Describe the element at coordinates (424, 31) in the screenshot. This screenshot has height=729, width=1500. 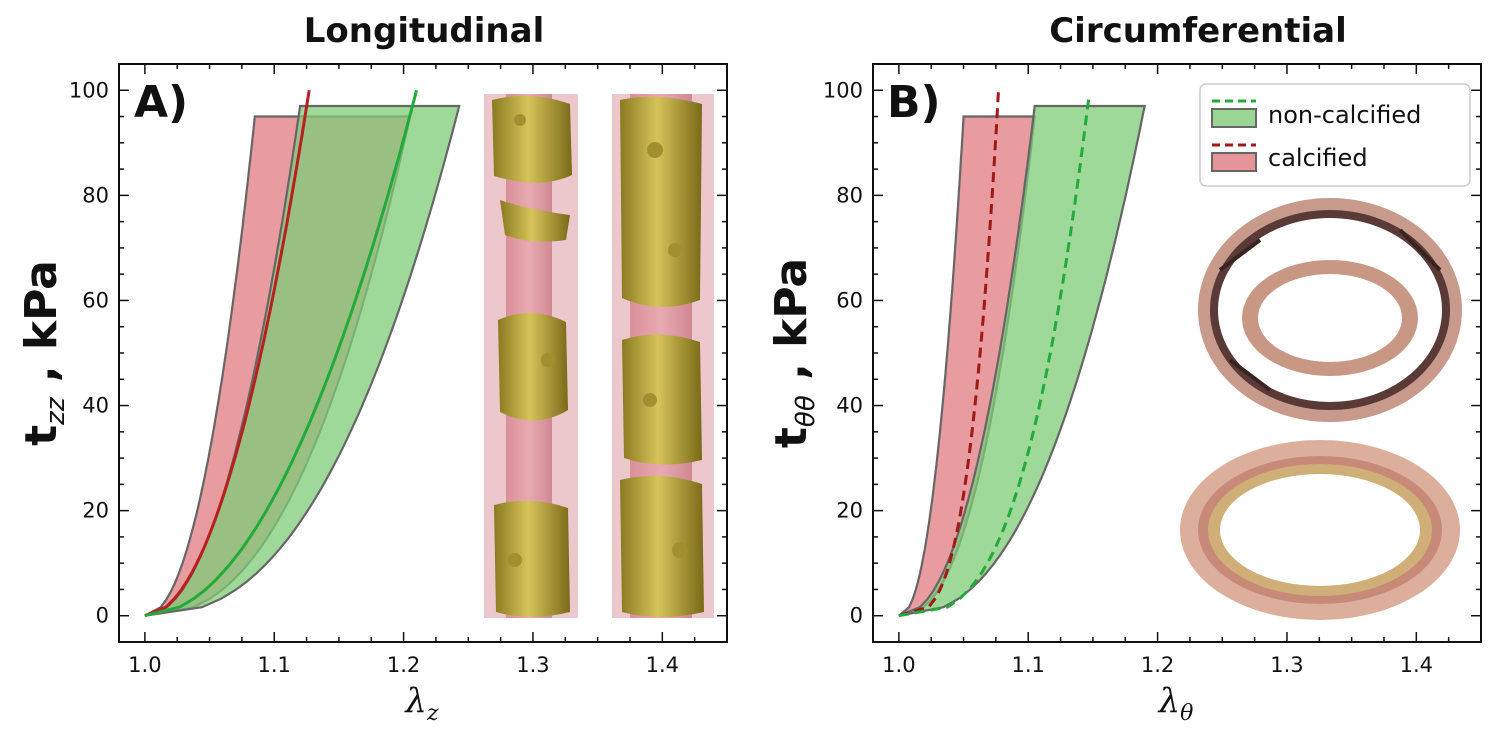
I see `panel-a-title: Longitudinal` at that location.